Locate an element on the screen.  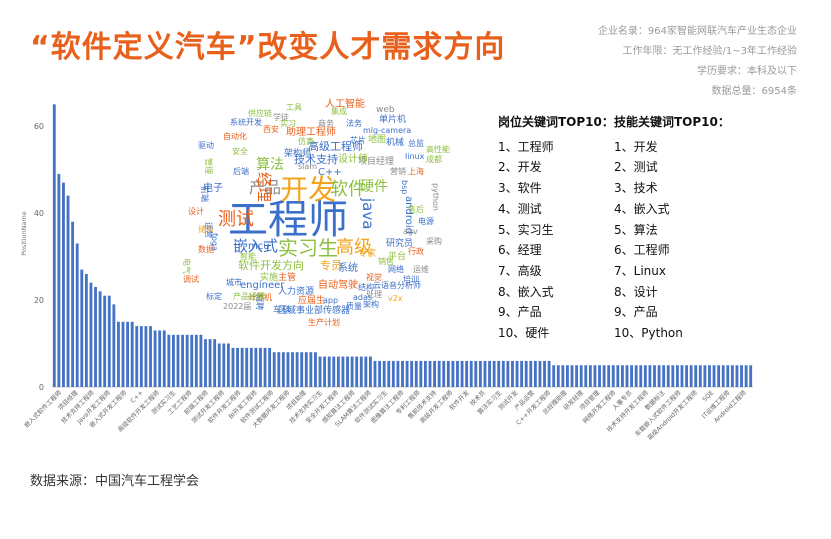
position-keyword-item: 5、实习生 is located at coordinates (526, 229).